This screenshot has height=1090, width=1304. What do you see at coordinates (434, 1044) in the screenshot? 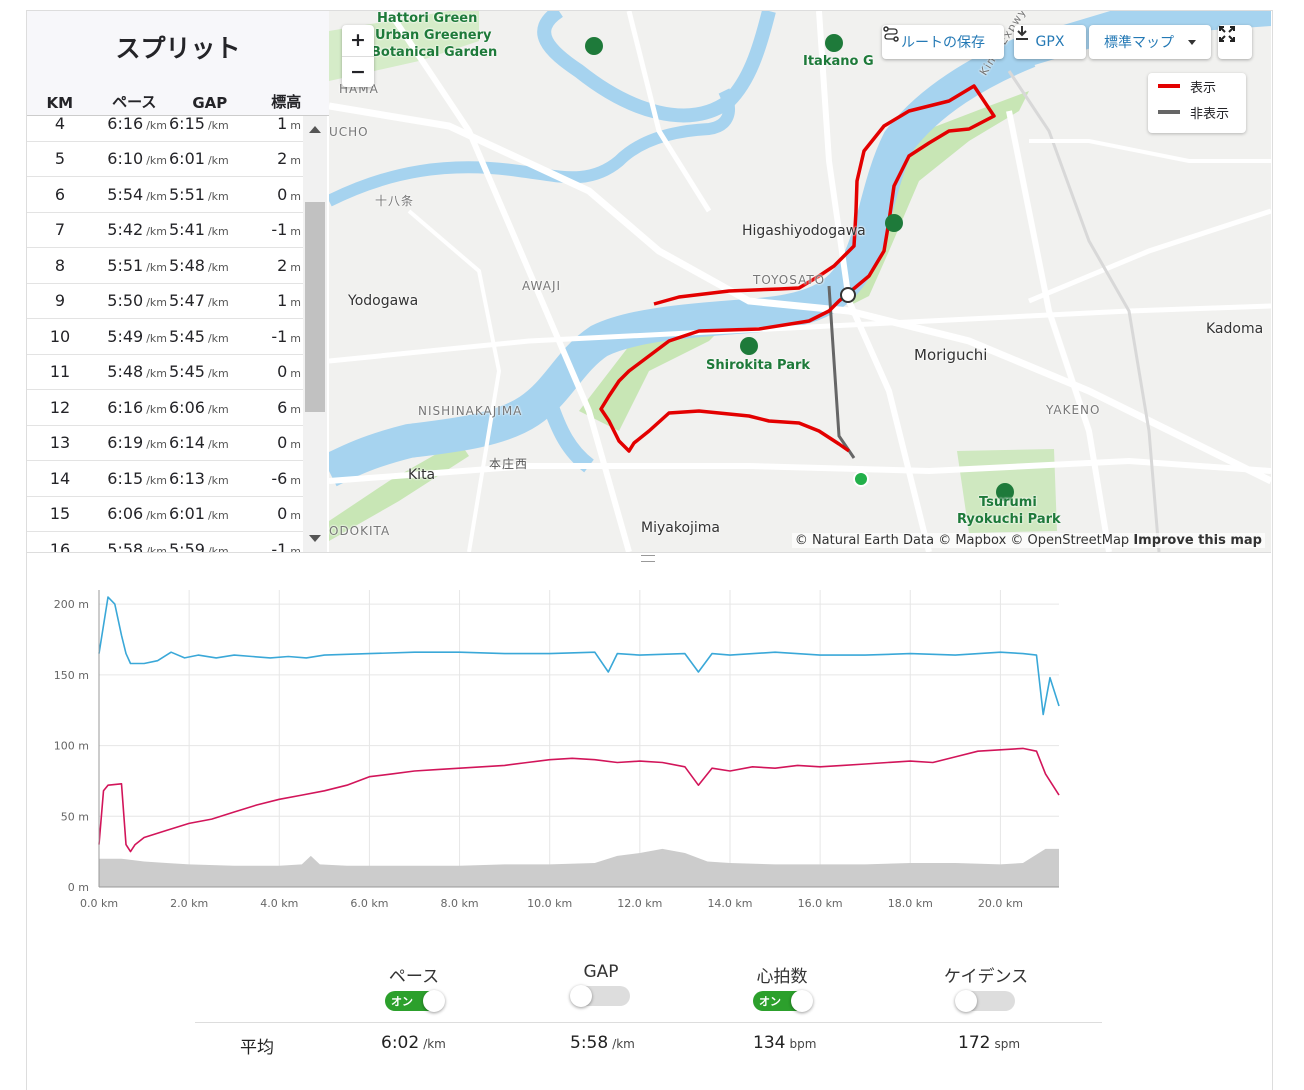
I see `avg-pace-unit: /km` at bounding box center [434, 1044].